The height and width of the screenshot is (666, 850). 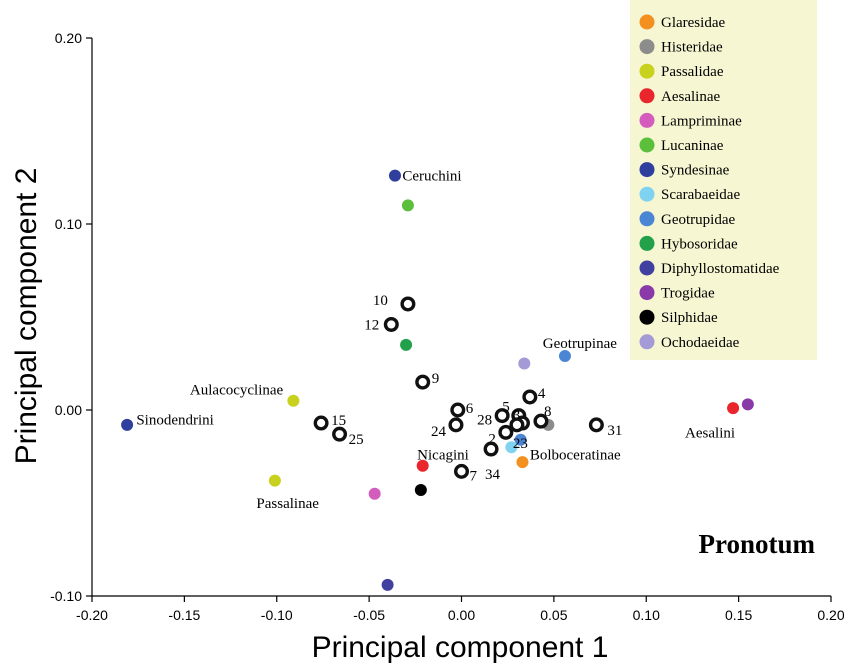 What do you see at coordinates (492, 439) in the screenshot?
I see `open-point-label: 2` at bounding box center [492, 439].